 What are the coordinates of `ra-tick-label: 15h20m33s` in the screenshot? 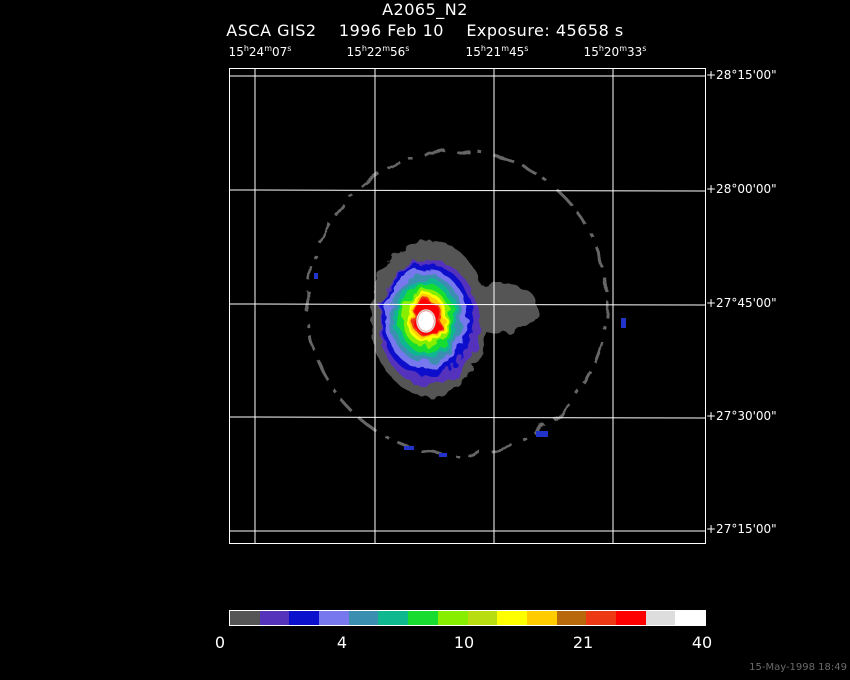 It's located at (615, 51).